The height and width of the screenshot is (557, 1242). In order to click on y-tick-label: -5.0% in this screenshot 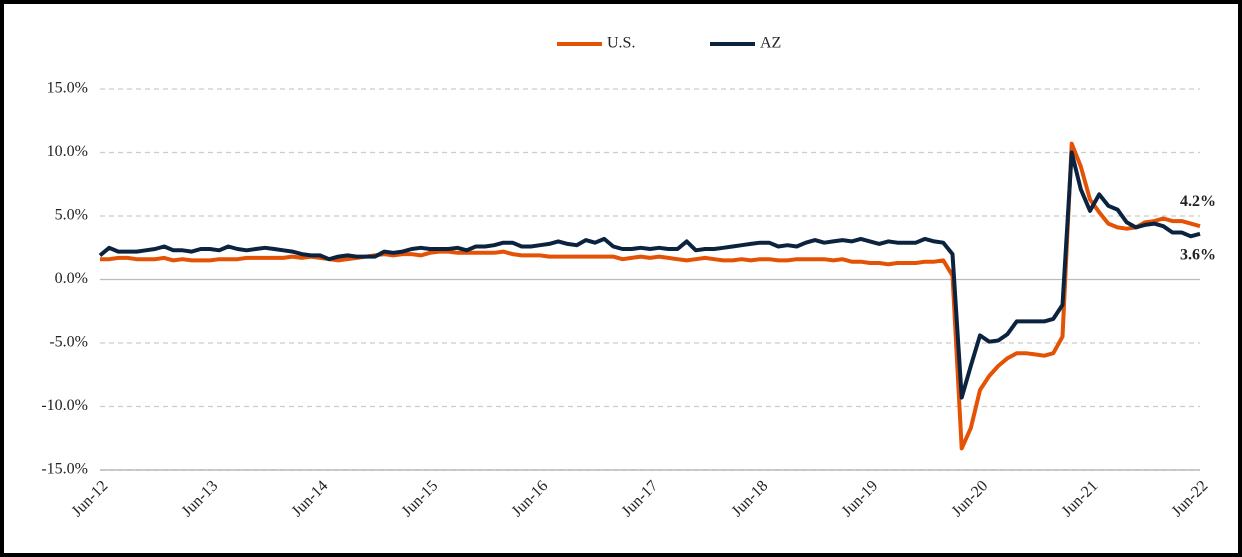, I will do `click(68, 342)`.